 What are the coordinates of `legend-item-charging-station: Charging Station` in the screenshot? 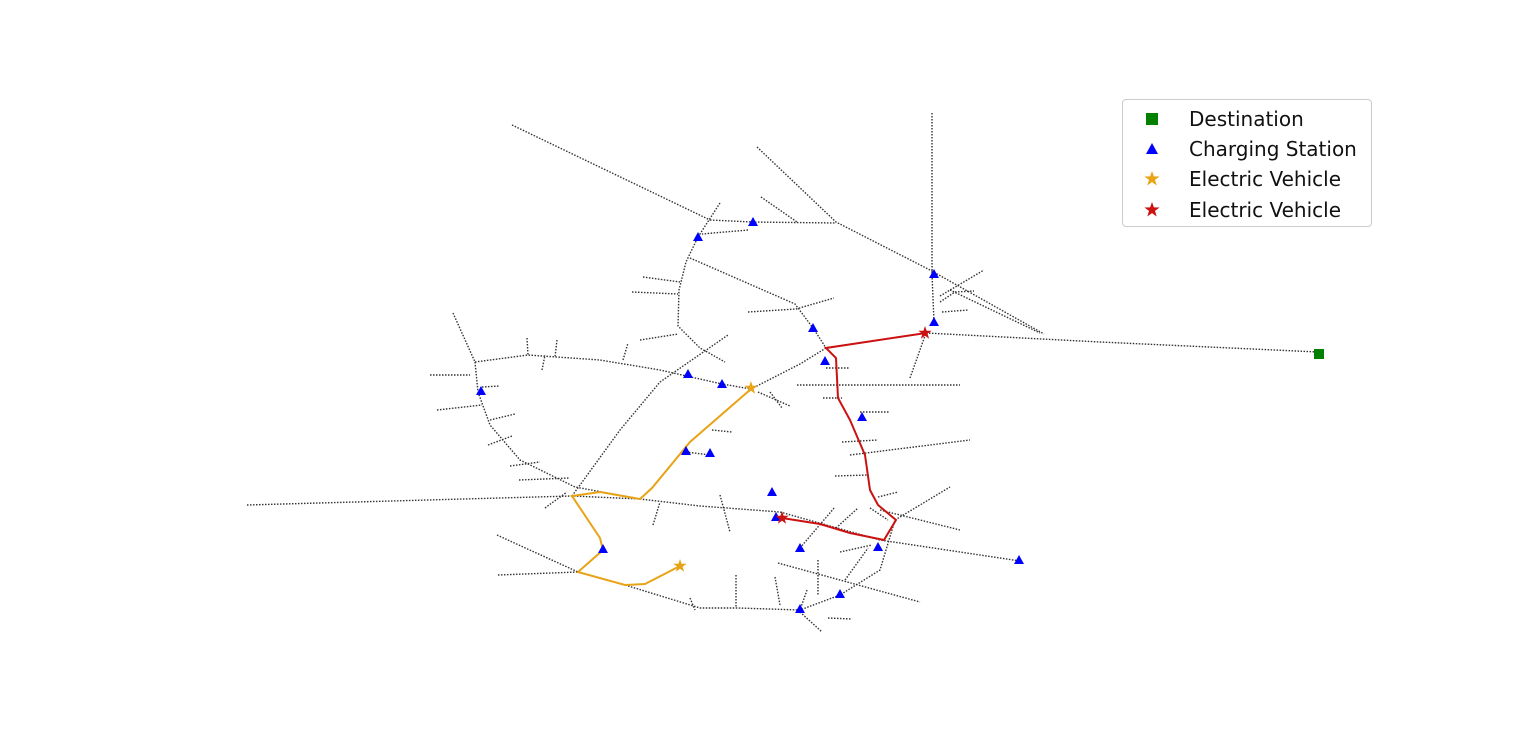 It's located at (1247, 149).